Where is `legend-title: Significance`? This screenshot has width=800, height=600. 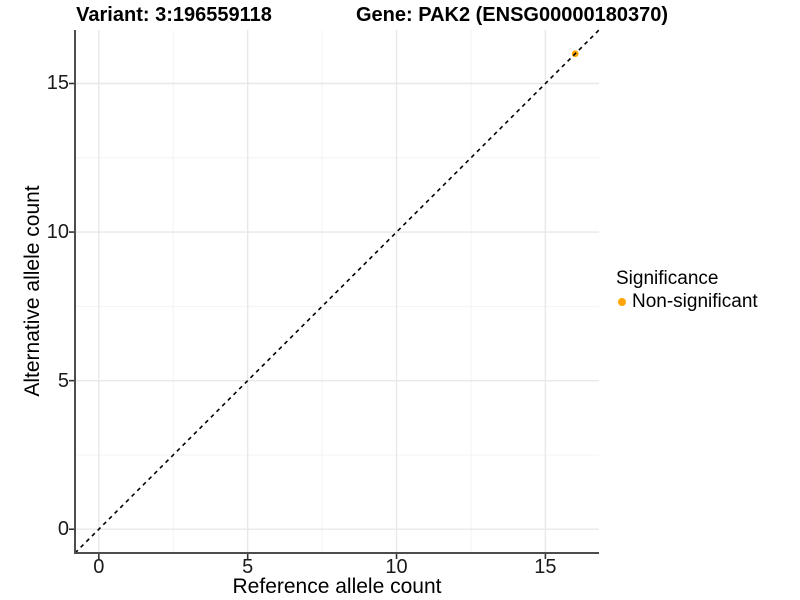
legend-title: Significance is located at coordinates (667, 278).